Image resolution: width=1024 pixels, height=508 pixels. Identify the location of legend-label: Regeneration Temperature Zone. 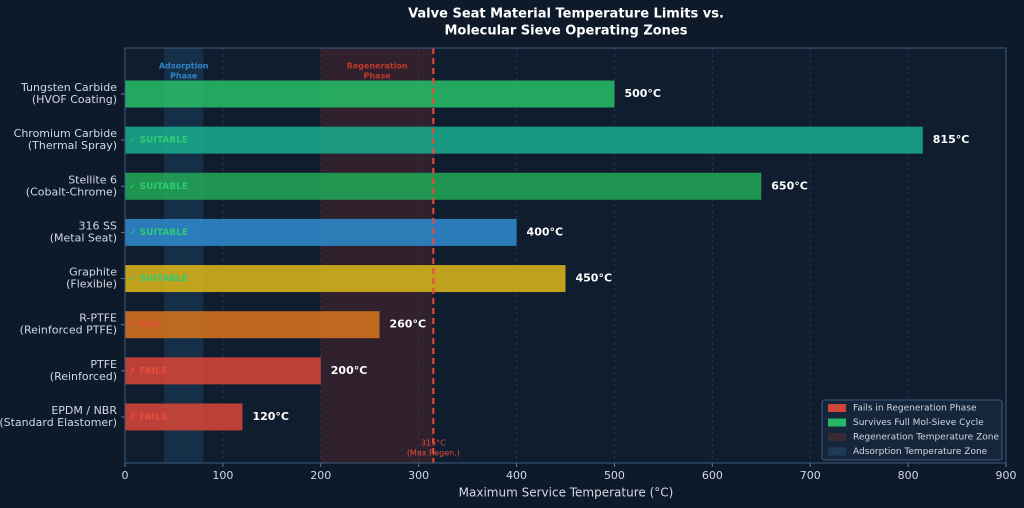
(926, 438).